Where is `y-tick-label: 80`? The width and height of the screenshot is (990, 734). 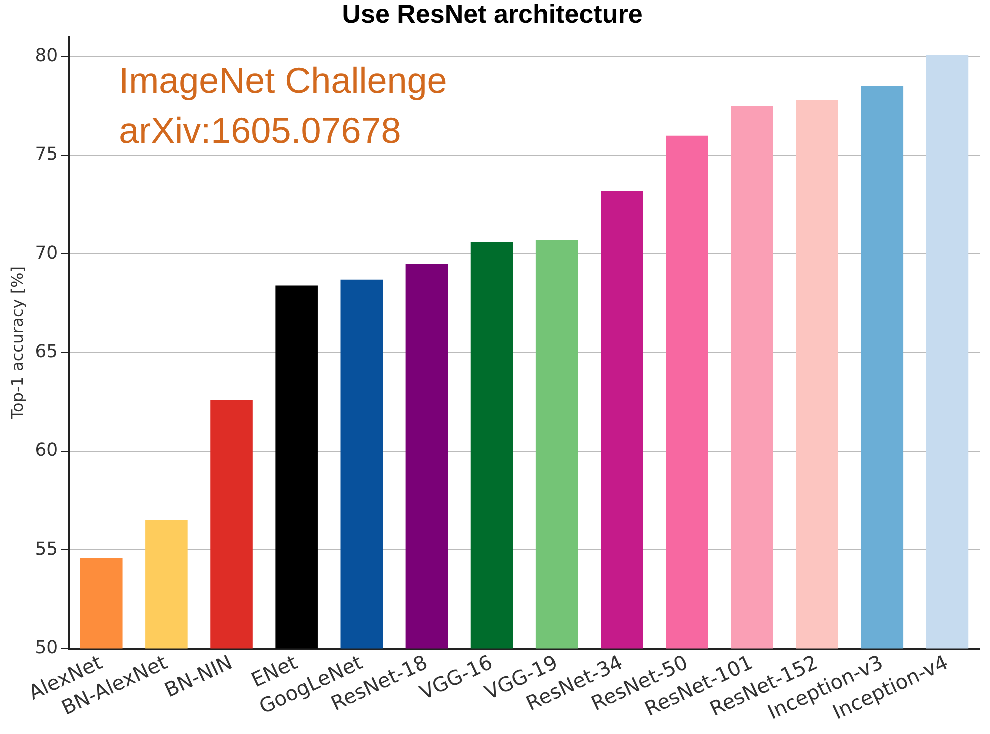
y-tick-label: 80 is located at coordinates (46, 56).